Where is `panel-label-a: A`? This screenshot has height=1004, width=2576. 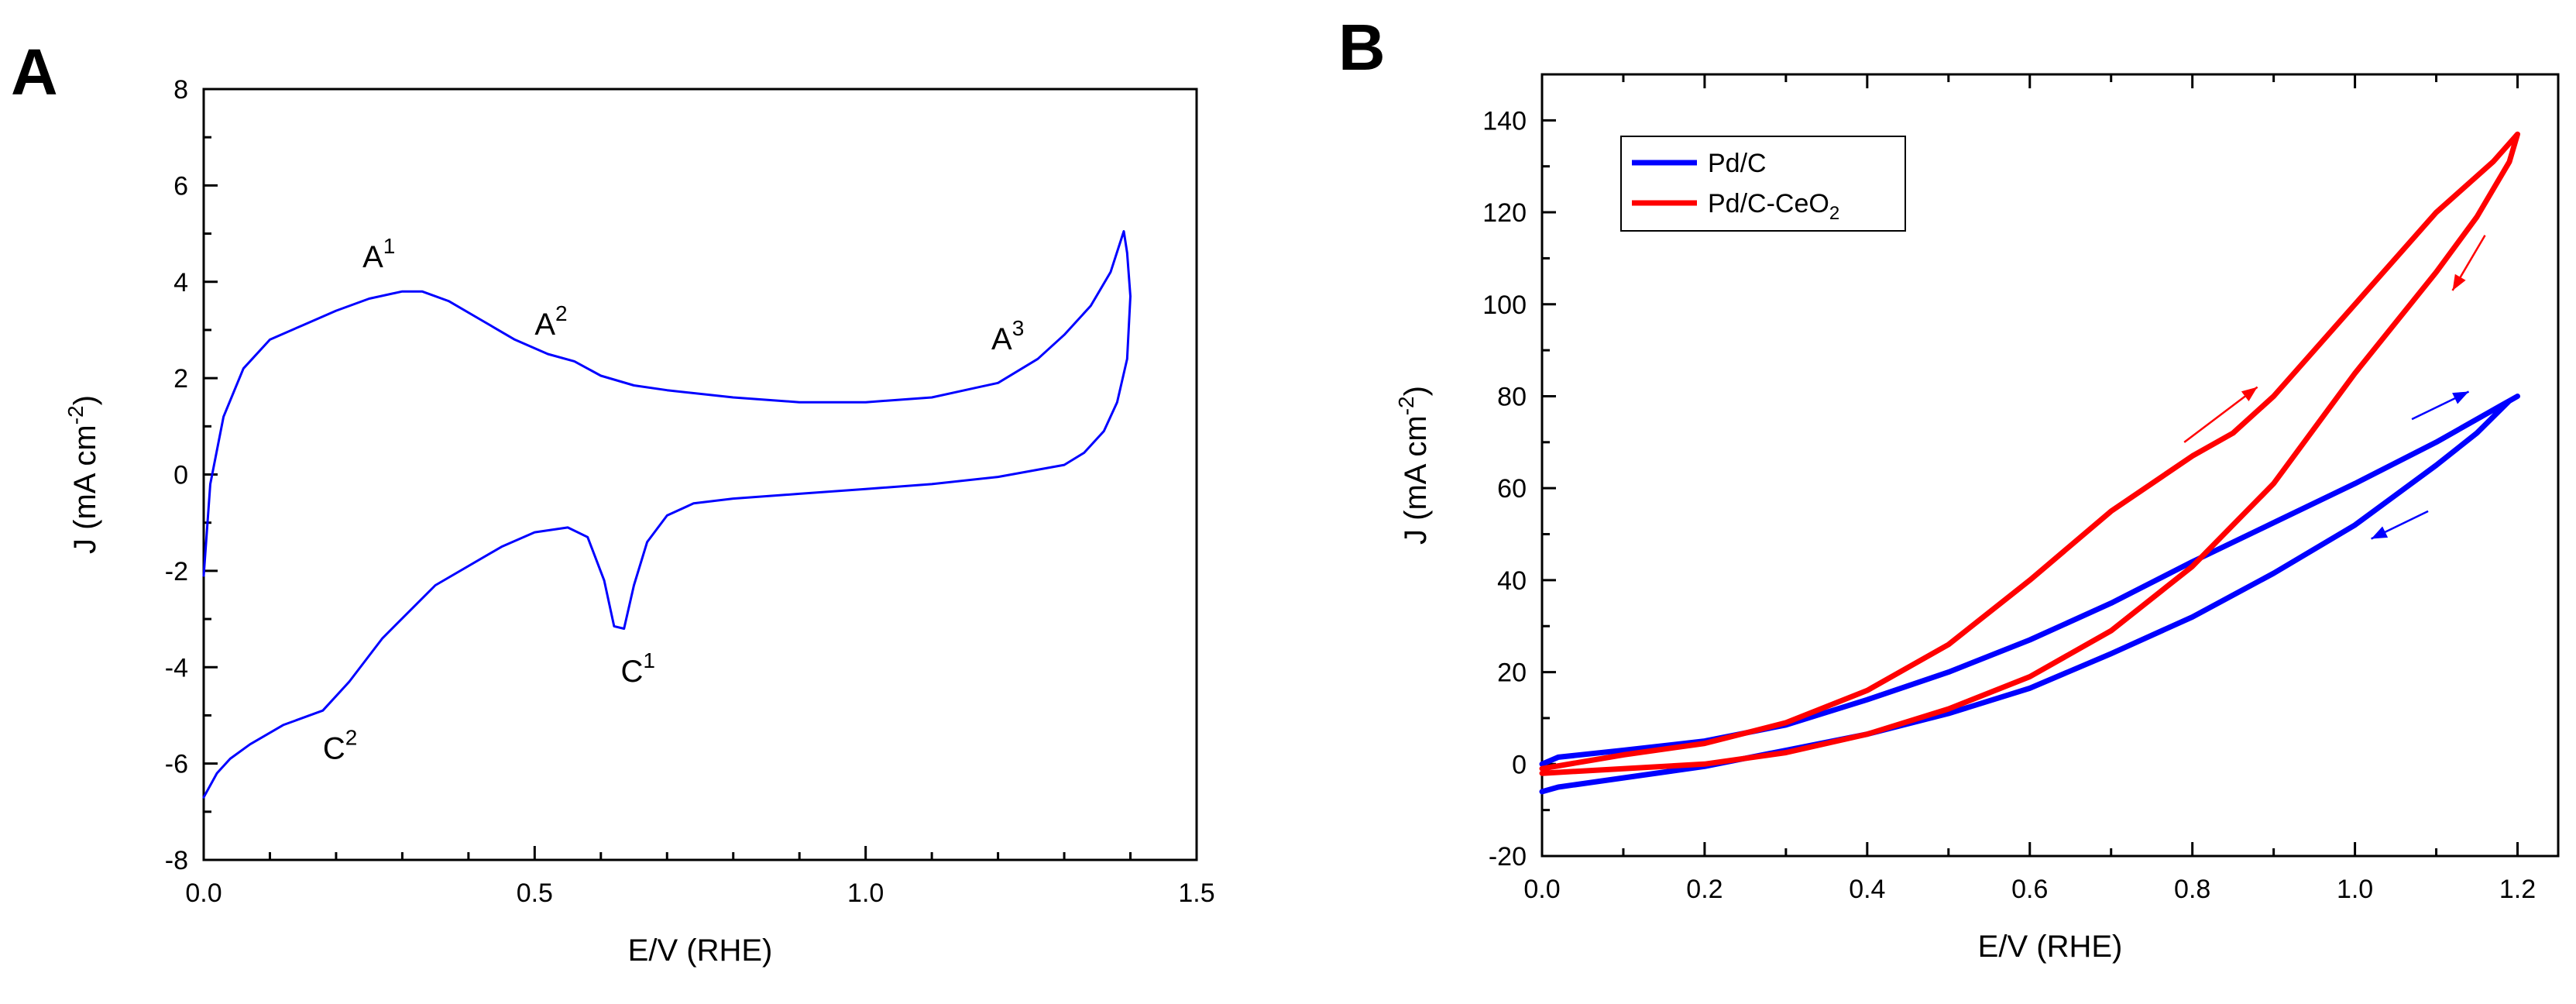 panel-label-a: A is located at coordinates (34, 72).